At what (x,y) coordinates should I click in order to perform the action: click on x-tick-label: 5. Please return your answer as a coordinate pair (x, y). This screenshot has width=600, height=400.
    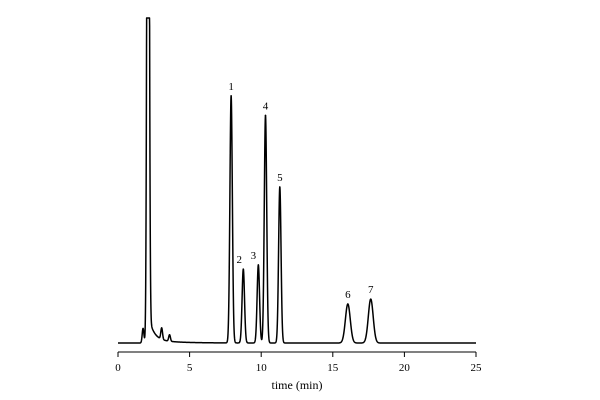
    Looking at the image, I should click on (190, 368).